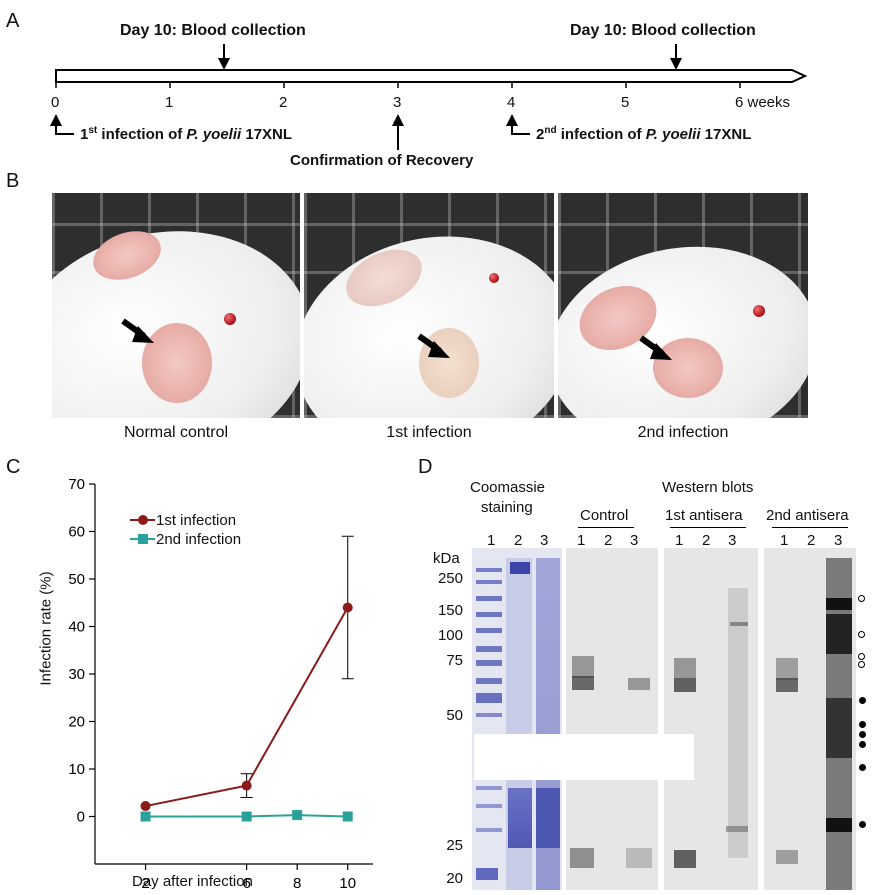 The height and width of the screenshot is (895, 894). I want to click on photo-caption: 2nd infection, so click(683, 432).